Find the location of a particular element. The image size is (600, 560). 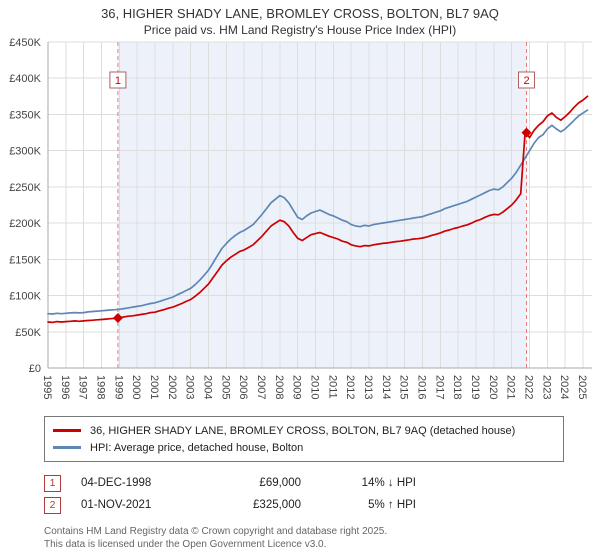

svg-text: 2021 is located at coordinates (511, 387).